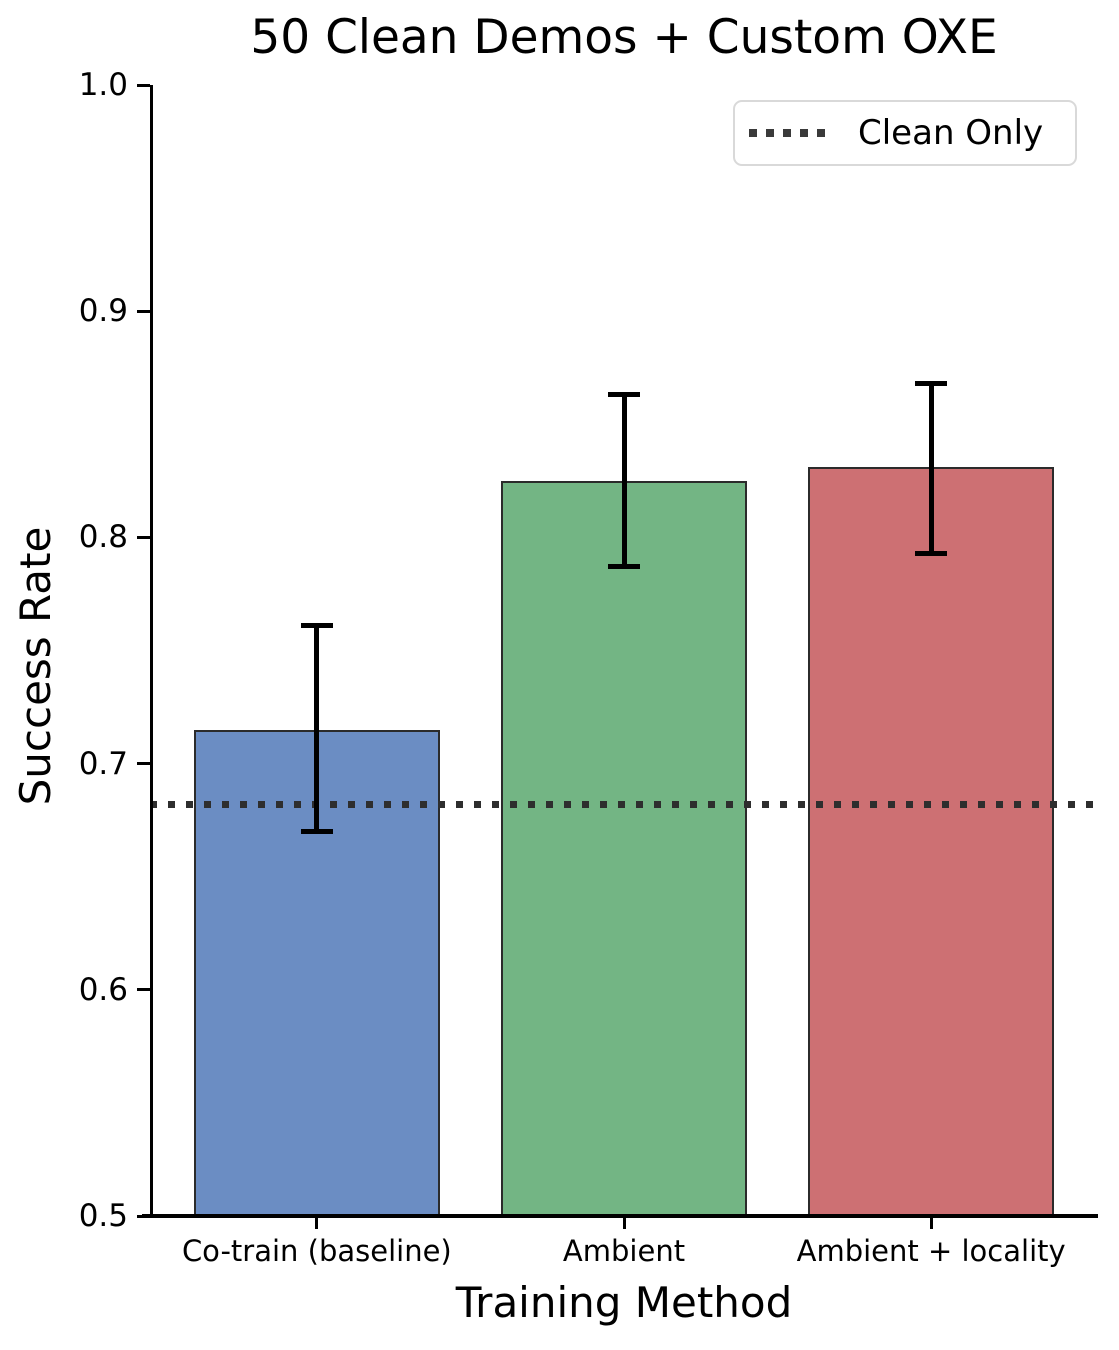  What do you see at coordinates (624, 37) in the screenshot?
I see `chart-title: 50 Clean Demos + Custom OXE` at bounding box center [624, 37].